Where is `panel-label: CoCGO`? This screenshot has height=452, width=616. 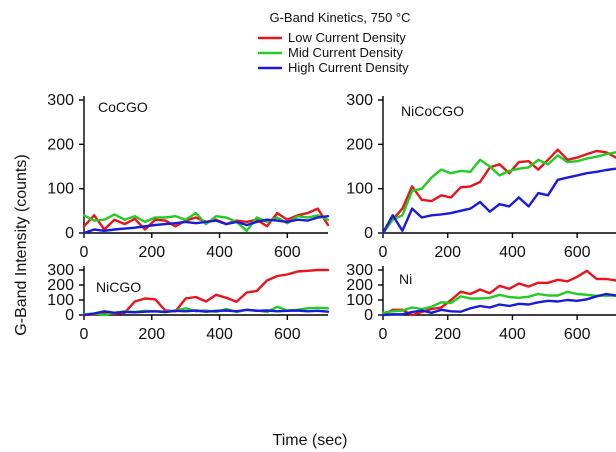
panel-label: CoCGO is located at coordinates (123, 107).